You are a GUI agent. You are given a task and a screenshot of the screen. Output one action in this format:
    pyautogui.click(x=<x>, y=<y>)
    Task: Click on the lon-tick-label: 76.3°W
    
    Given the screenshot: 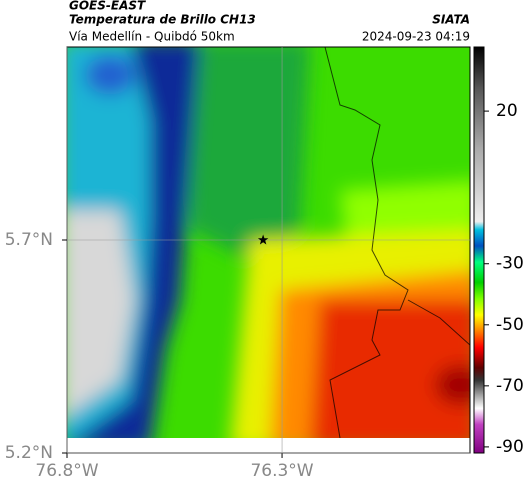 What is the action you would take?
    pyautogui.click(x=281, y=471)
    